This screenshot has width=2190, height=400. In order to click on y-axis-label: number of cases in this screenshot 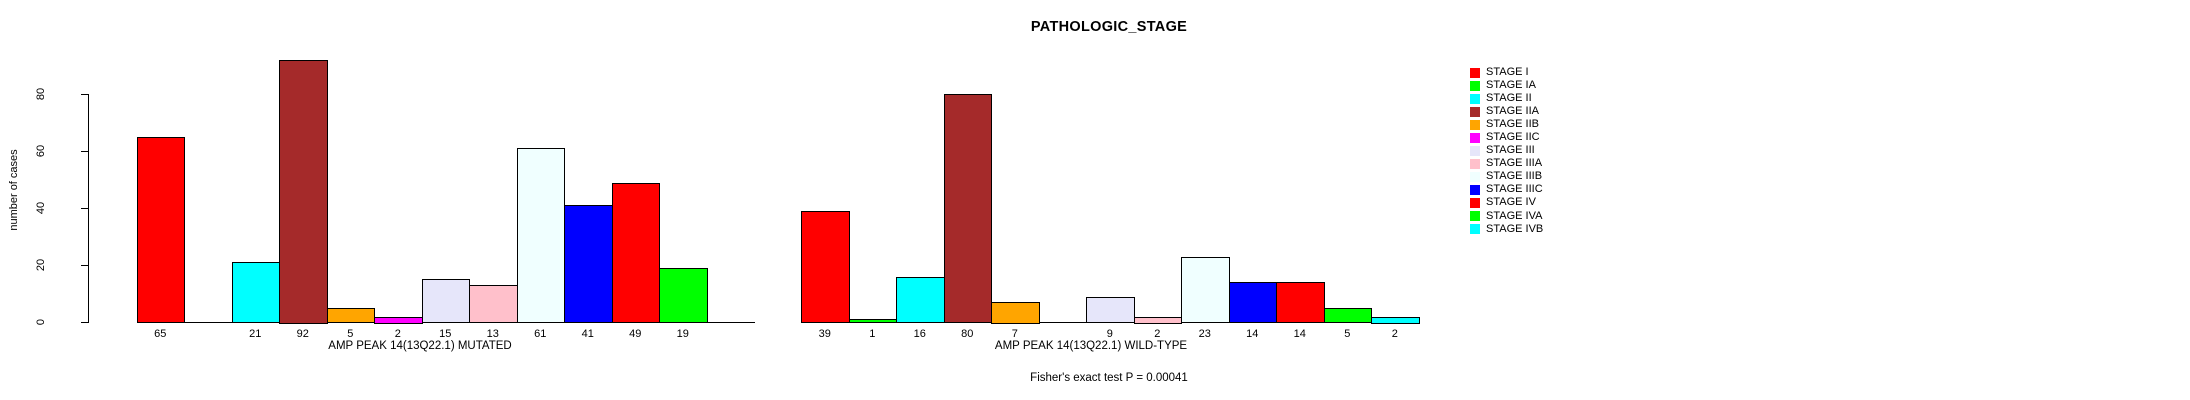, I will do `click(14, 190)`.